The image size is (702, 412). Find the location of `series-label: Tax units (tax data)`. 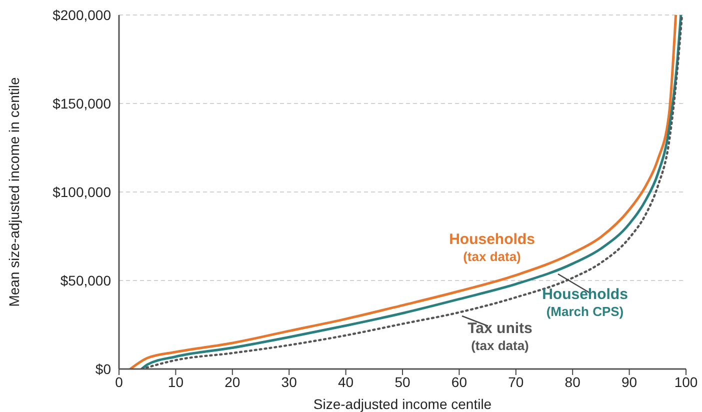

series-label: Tax units (tax data) is located at coordinates (500, 336).